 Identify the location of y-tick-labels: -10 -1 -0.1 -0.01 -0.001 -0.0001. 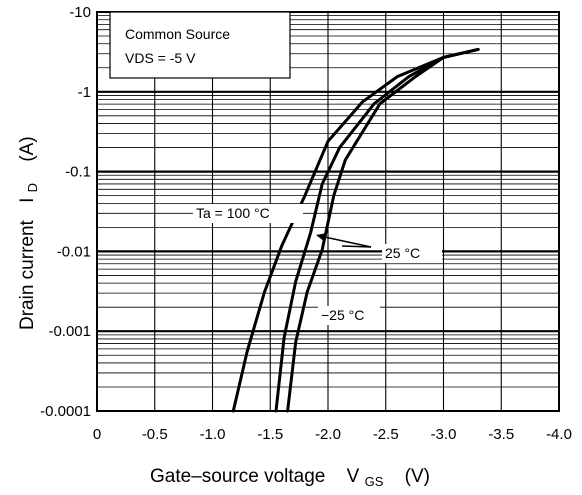
(65, 212).